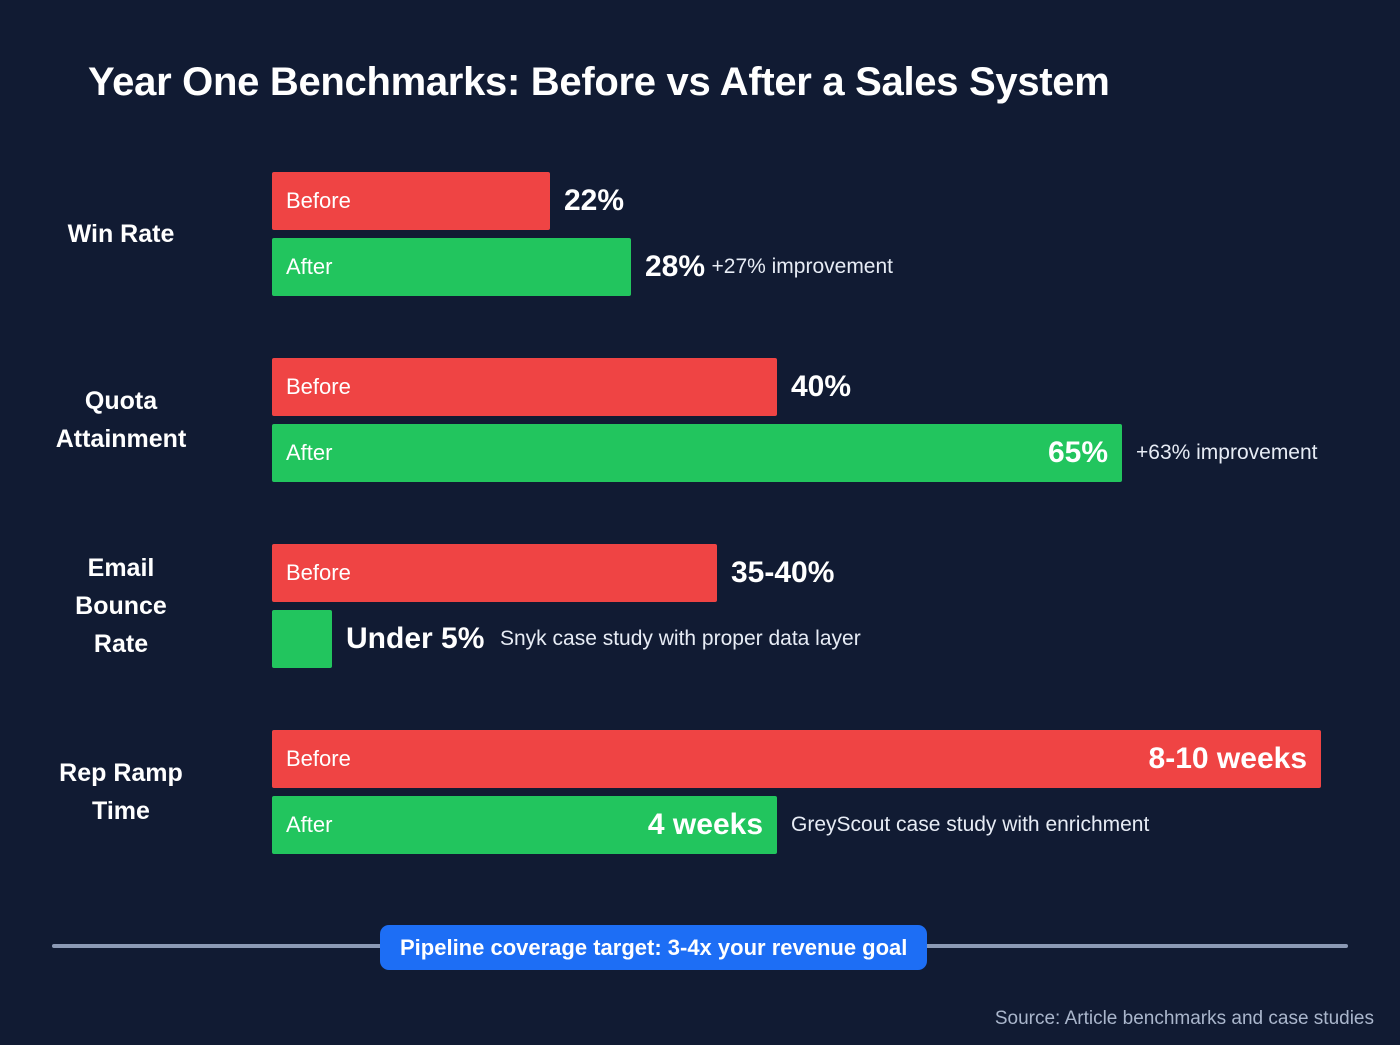  I want to click on bar-row: After 65%, so click(697, 453).